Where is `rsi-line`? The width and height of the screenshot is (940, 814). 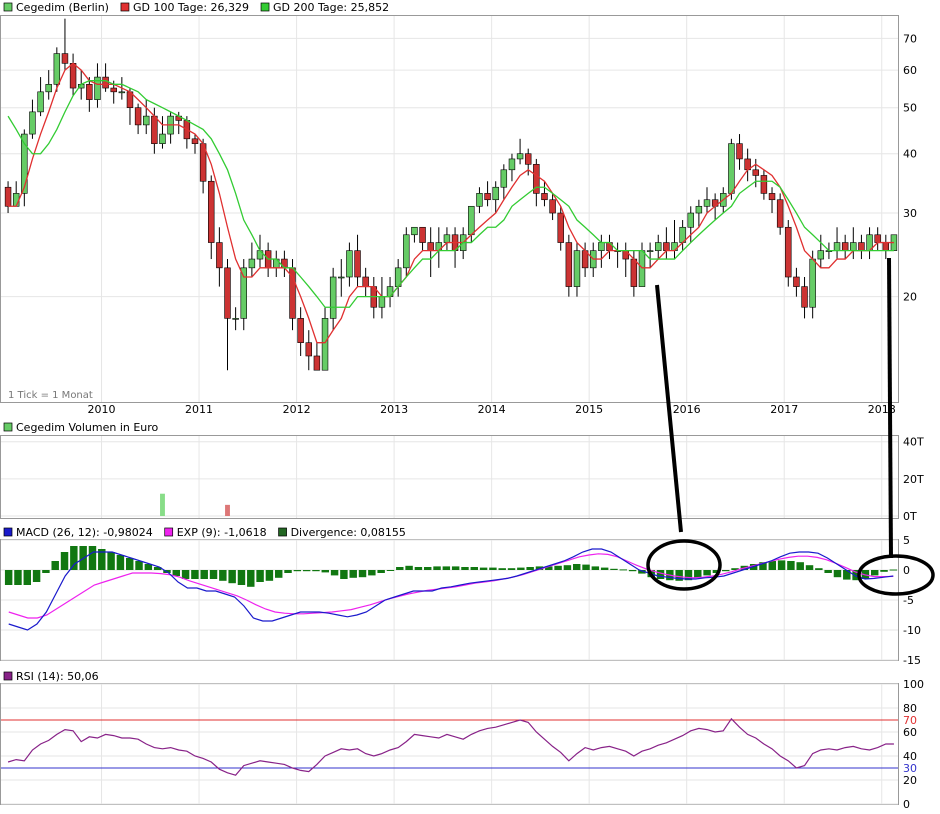 rsi-line is located at coordinates (450, 746).